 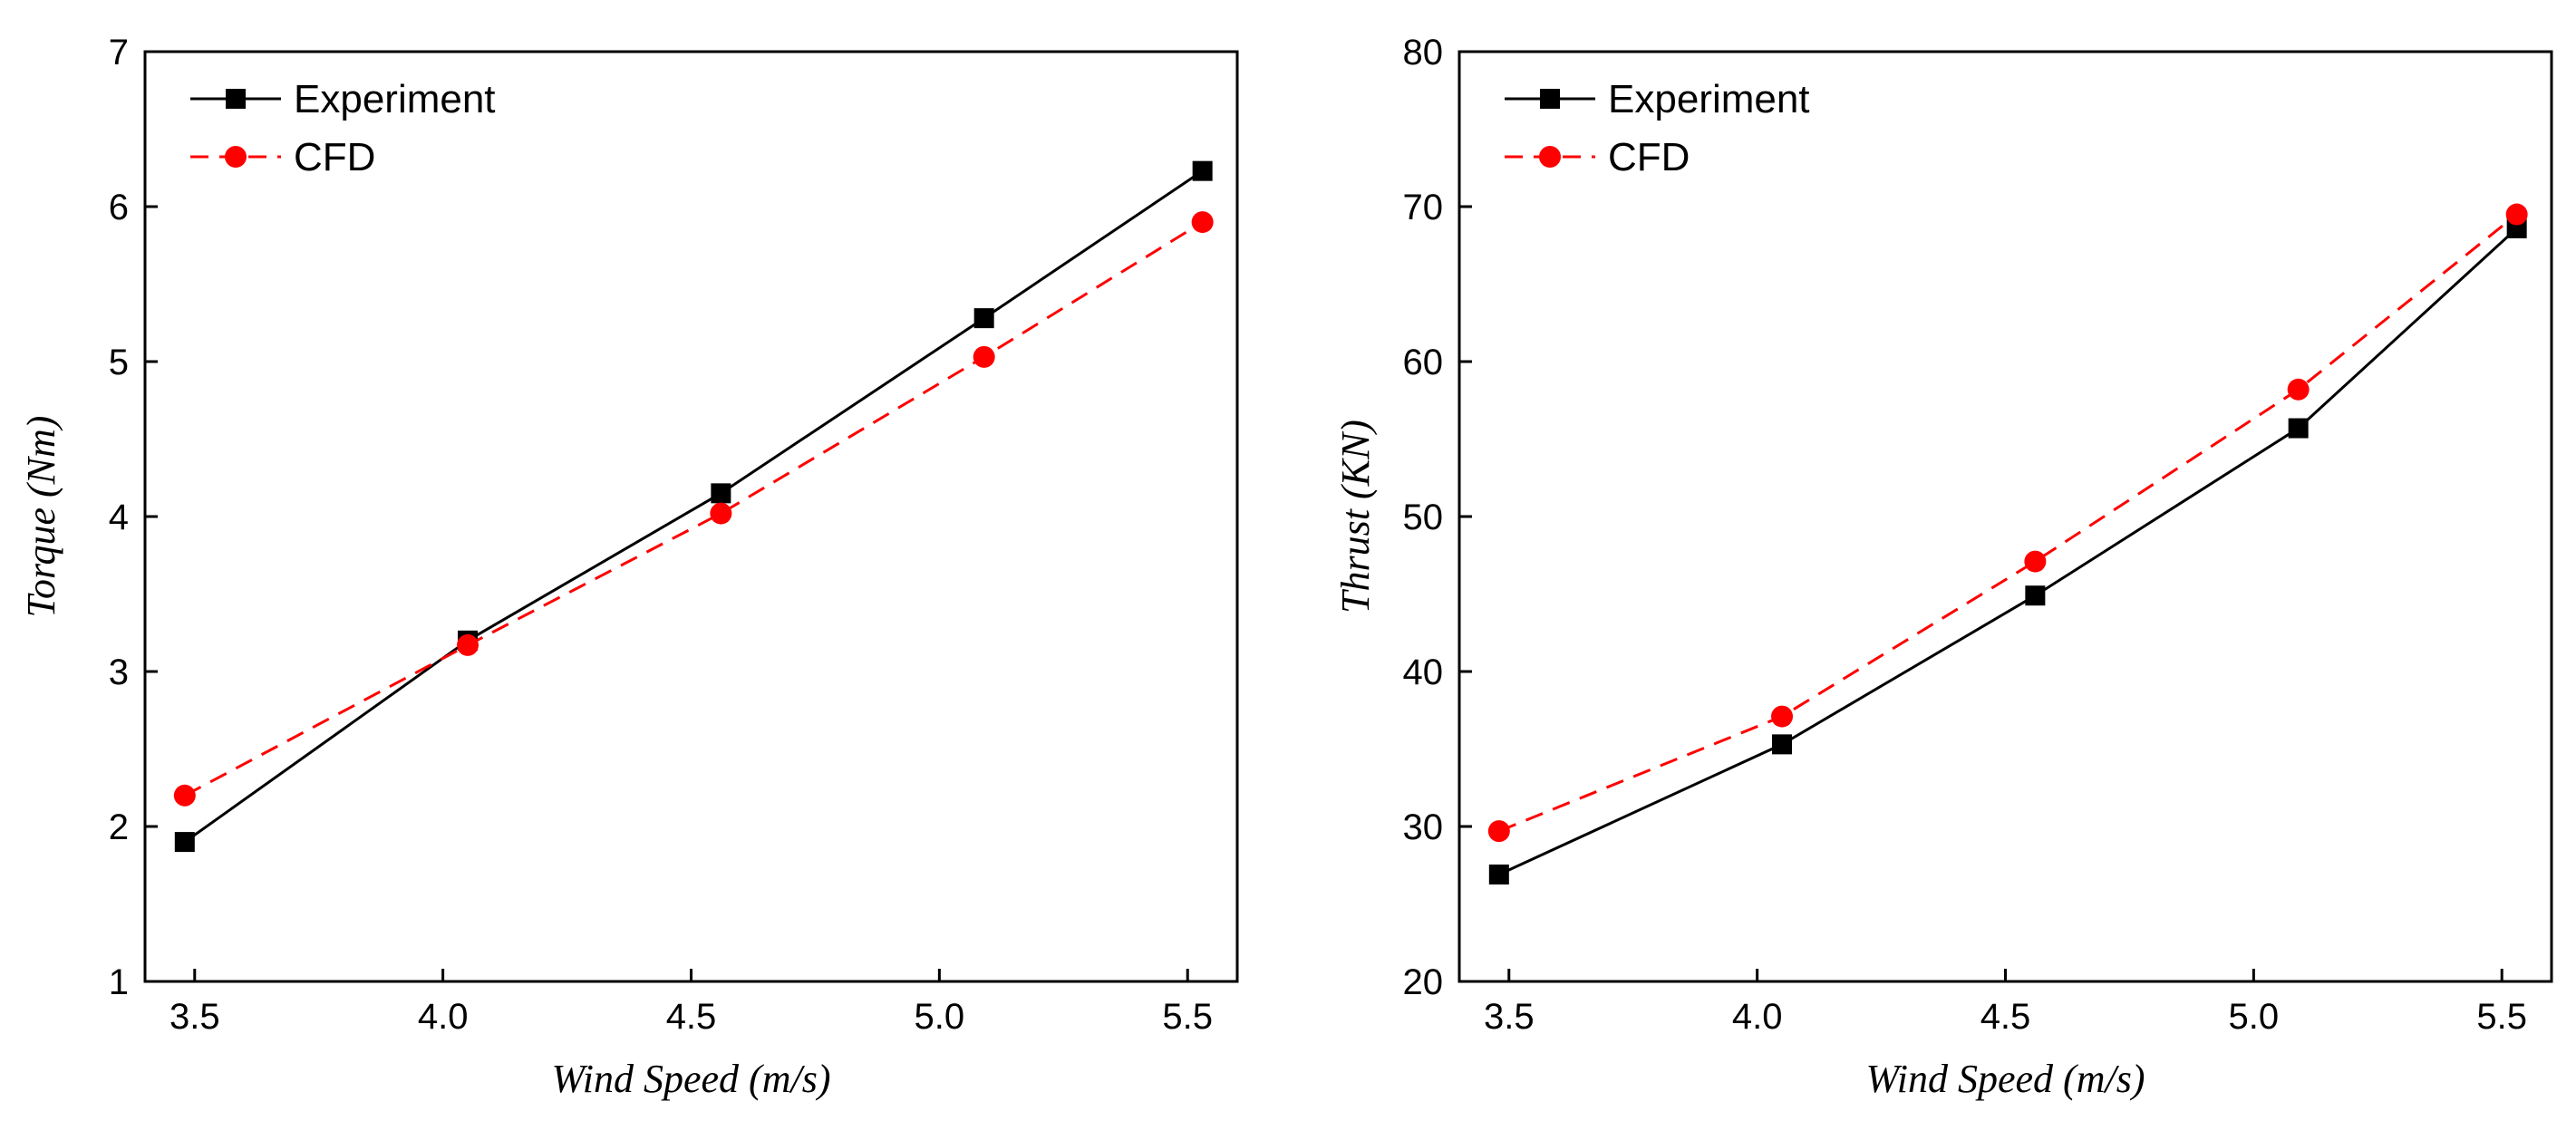 What do you see at coordinates (1423, 53) in the screenshot?
I see `chart-1-y-tick-label: 80` at bounding box center [1423, 53].